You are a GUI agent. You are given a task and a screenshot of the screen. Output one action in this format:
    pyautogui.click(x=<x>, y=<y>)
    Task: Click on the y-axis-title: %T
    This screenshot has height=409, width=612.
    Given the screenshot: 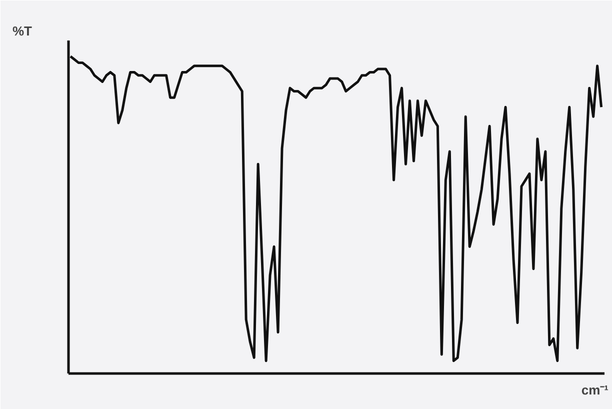 What is the action you would take?
    pyautogui.click(x=22, y=31)
    